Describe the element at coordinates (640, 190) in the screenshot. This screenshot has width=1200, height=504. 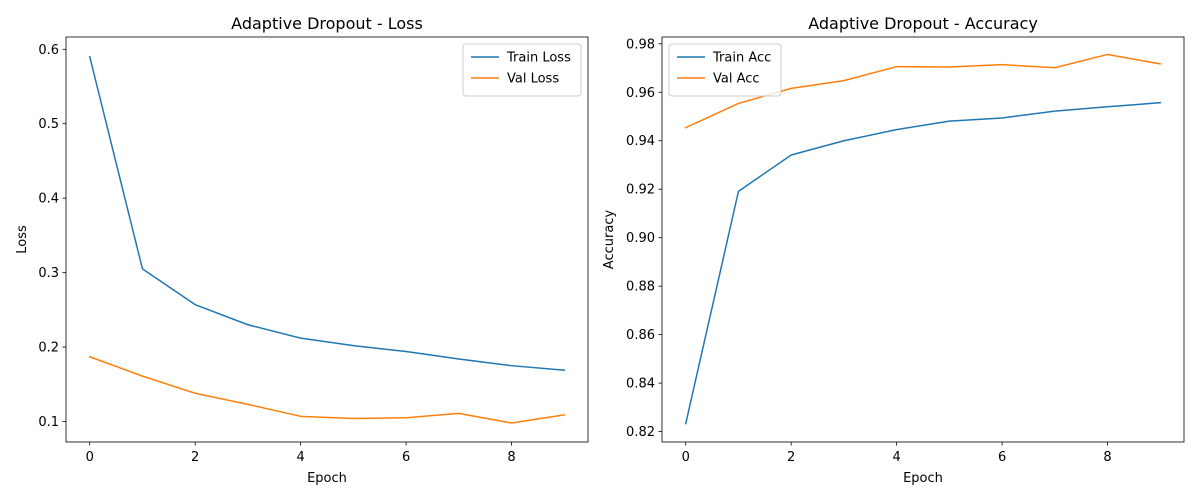
I see `y-tick-label: 0.92` at that location.